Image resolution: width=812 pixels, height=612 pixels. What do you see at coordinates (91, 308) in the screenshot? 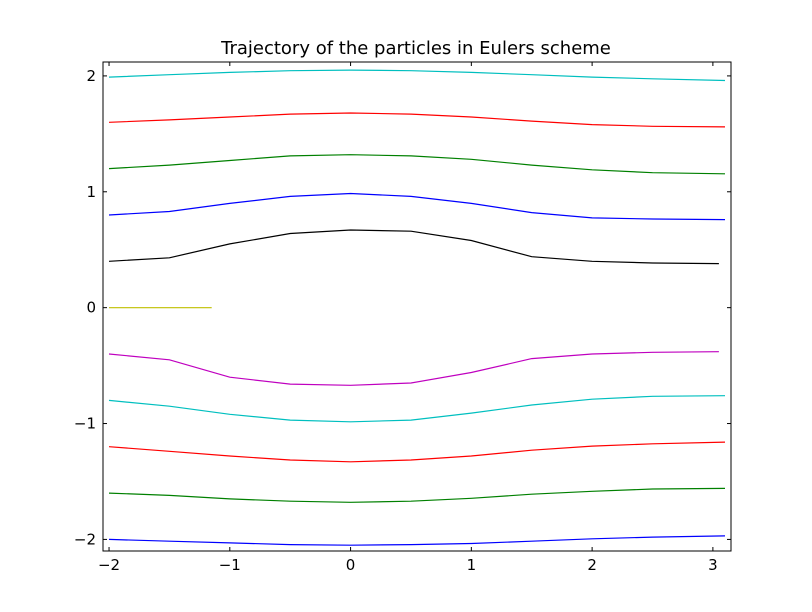
I see `y-tick-label: 0` at bounding box center [91, 308].